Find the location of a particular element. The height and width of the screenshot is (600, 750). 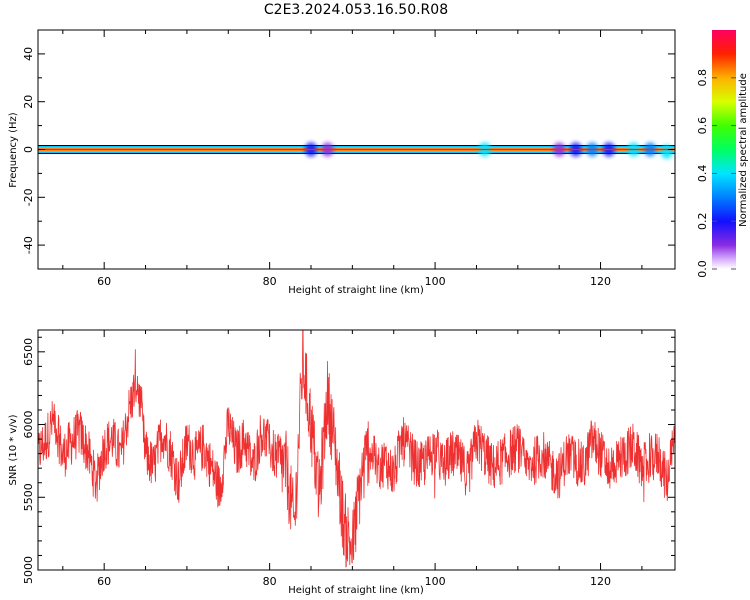

spectrogram-x-tick-label: 60 is located at coordinates (104, 281).